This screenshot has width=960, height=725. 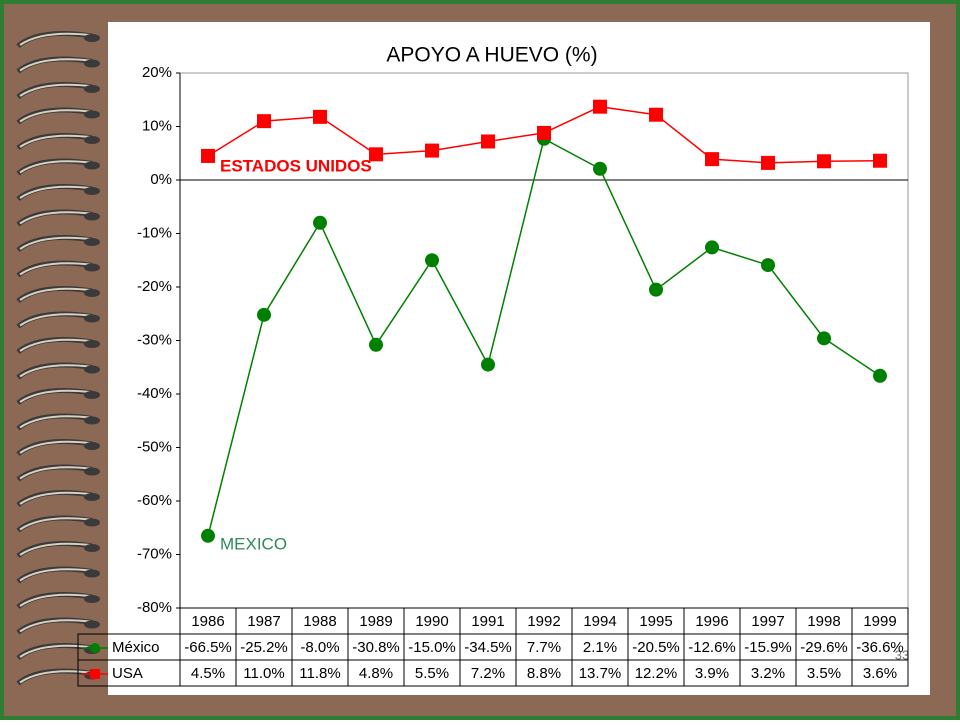 What do you see at coordinates (157, 125) in the screenshot?
I see `y-tick-label: 10%` at bounding box center [157, 125].